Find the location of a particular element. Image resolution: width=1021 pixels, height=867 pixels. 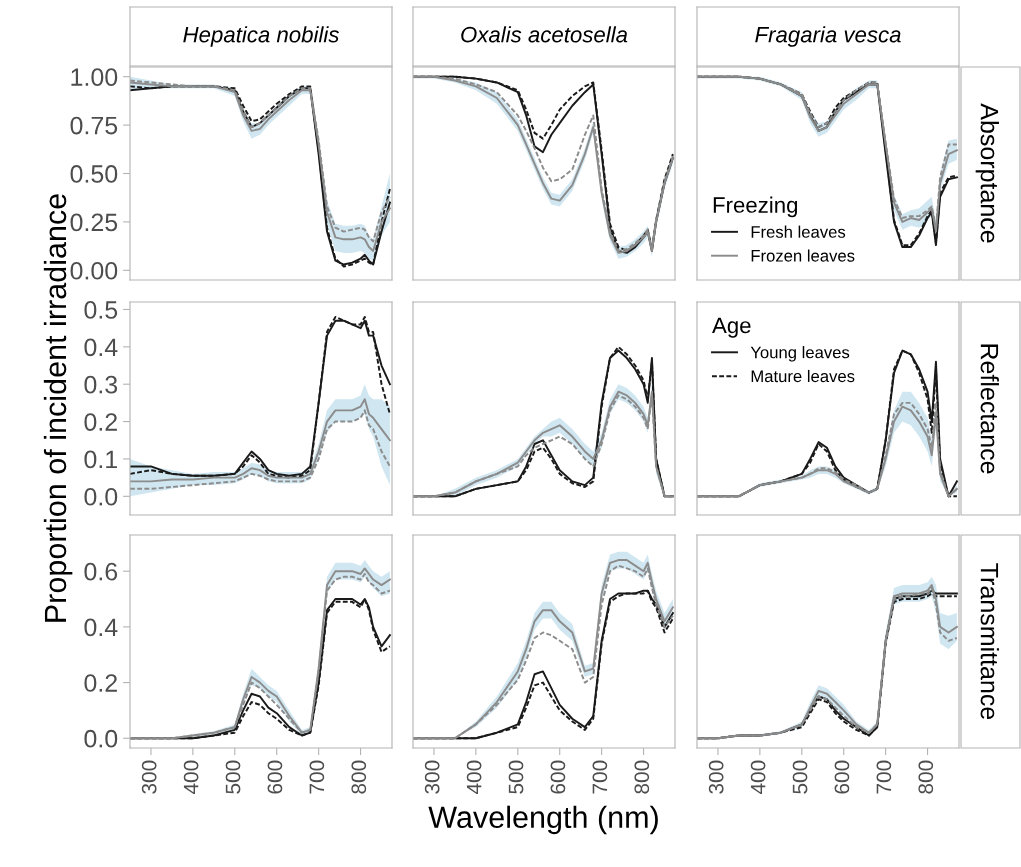

y-tick-label: 0.3 is located at coordinates (101, 384).